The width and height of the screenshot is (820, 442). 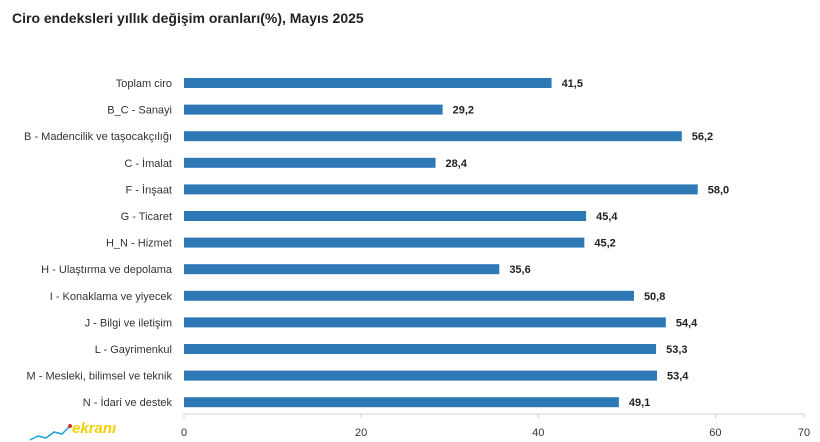 What do you see at coordinates (139, 111) in the screenshot?
I see `category-label: B_C - Sanayi` at bounding box center [139, 111].